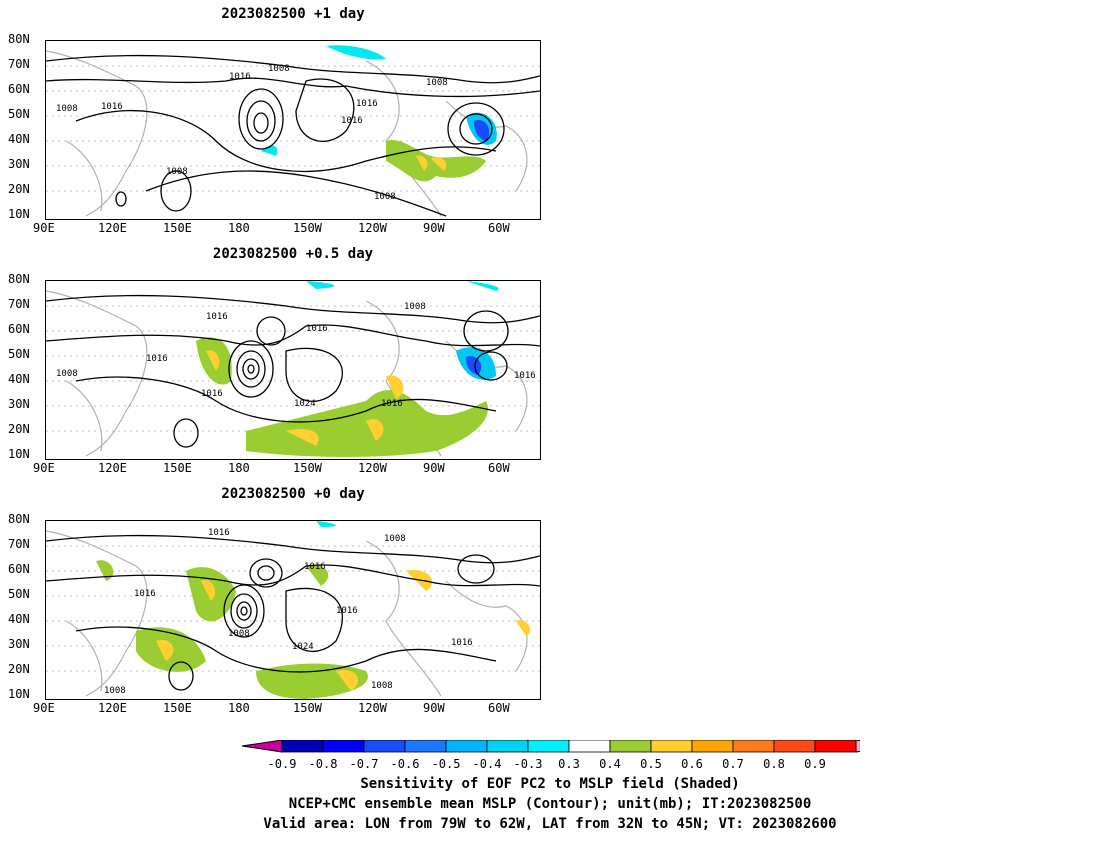 Image resolution: width=1100 pixels, height=850 pixels. What do you see at coordinates (528, 764) in the screenshot?
I see `colorbar-tick-label: -0.3` at bounding box center [528, 764].